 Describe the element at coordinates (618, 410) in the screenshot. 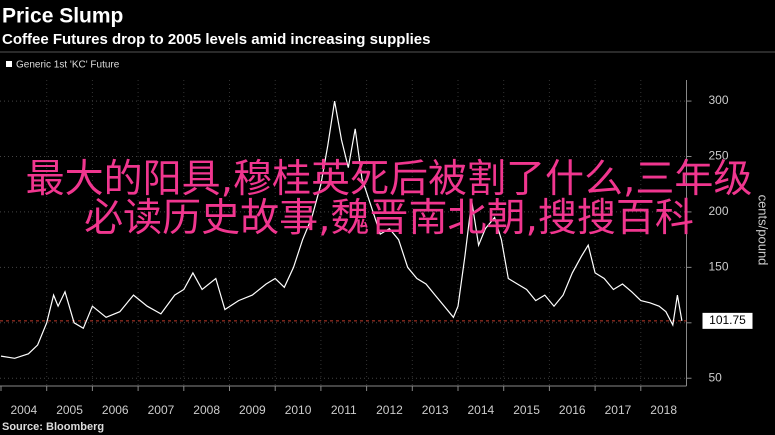

I see `x-tick-label: 2017` at that location.